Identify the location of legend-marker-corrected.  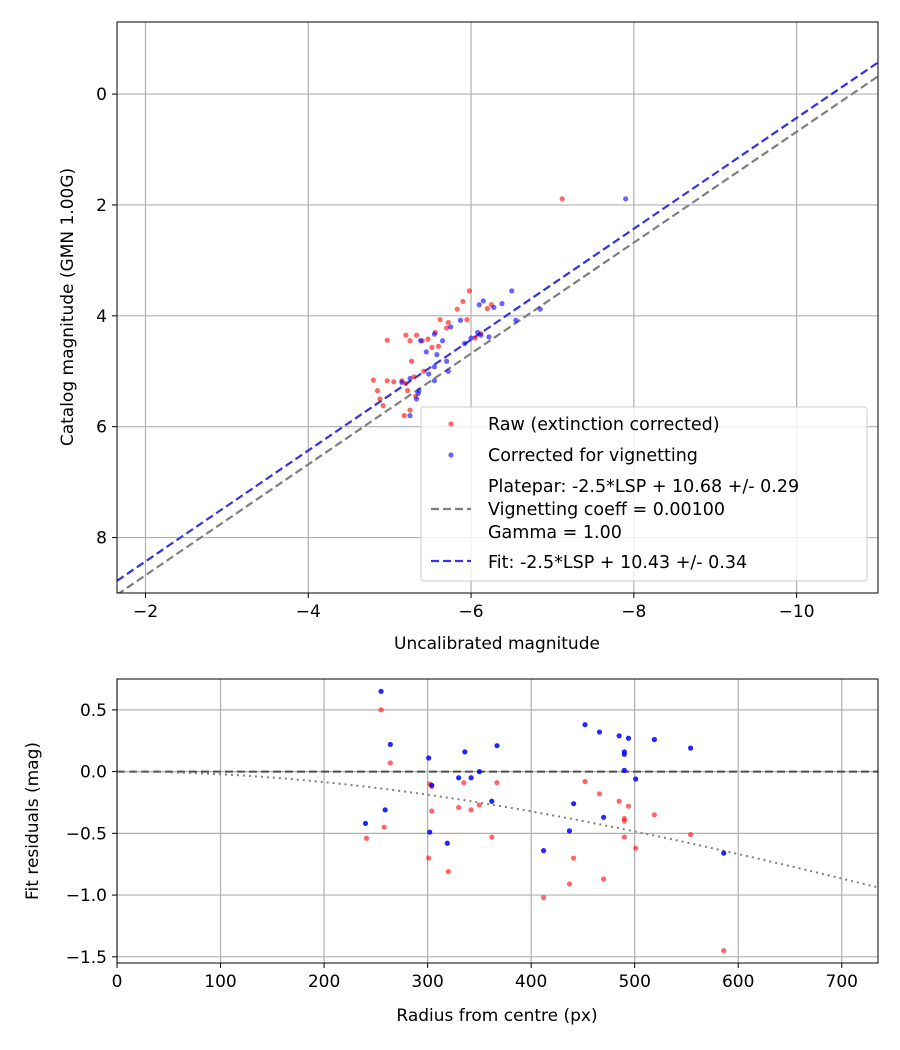
(451, 455).